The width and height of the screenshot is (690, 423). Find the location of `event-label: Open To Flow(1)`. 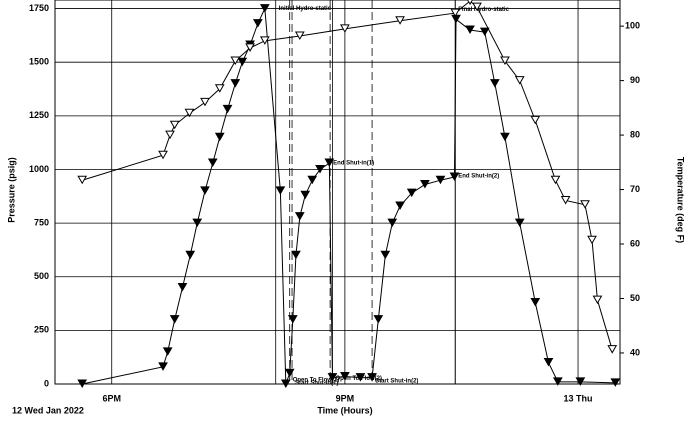

event-label: Open To Flow(1) is located at coordinates (316, 380).